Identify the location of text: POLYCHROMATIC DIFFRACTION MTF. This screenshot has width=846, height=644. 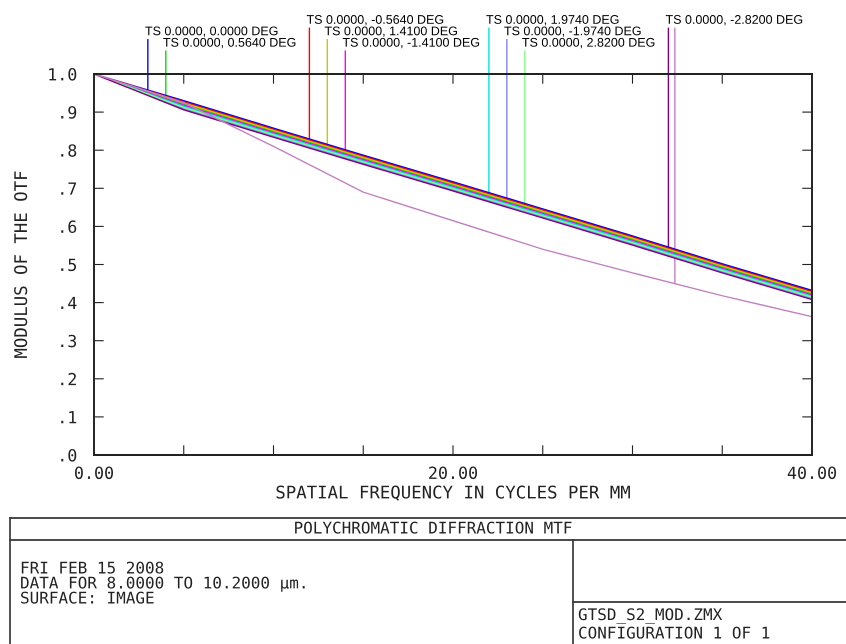
(433, 528).